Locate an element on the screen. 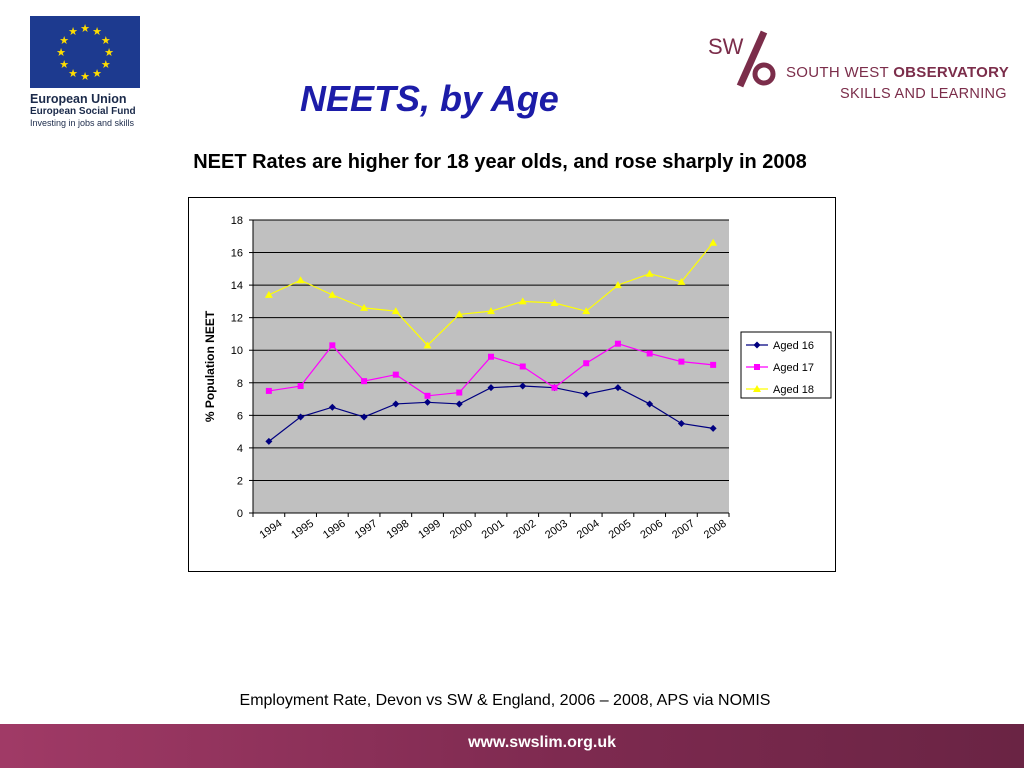 The width and height of the screenshot is (1024, 768). x-tick-label: 1998 is located at coordinates (397, 530).